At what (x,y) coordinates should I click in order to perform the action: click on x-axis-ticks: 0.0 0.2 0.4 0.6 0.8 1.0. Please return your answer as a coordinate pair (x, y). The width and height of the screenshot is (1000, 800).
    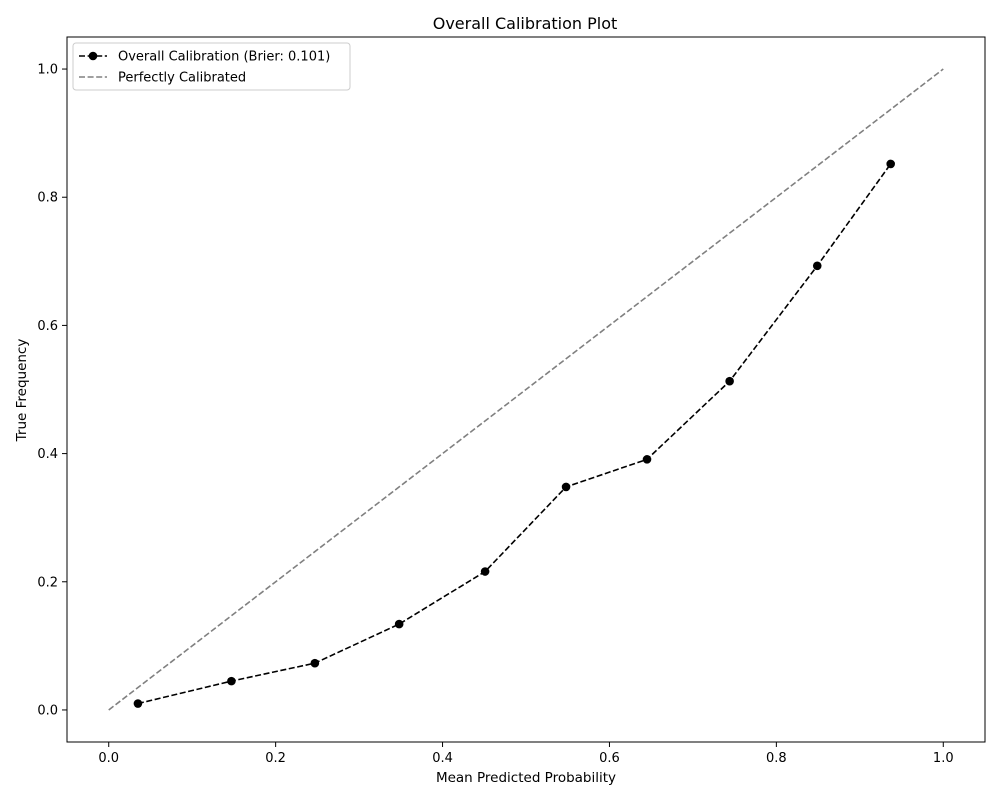
    Looking at the image, I should click on (526, 754).